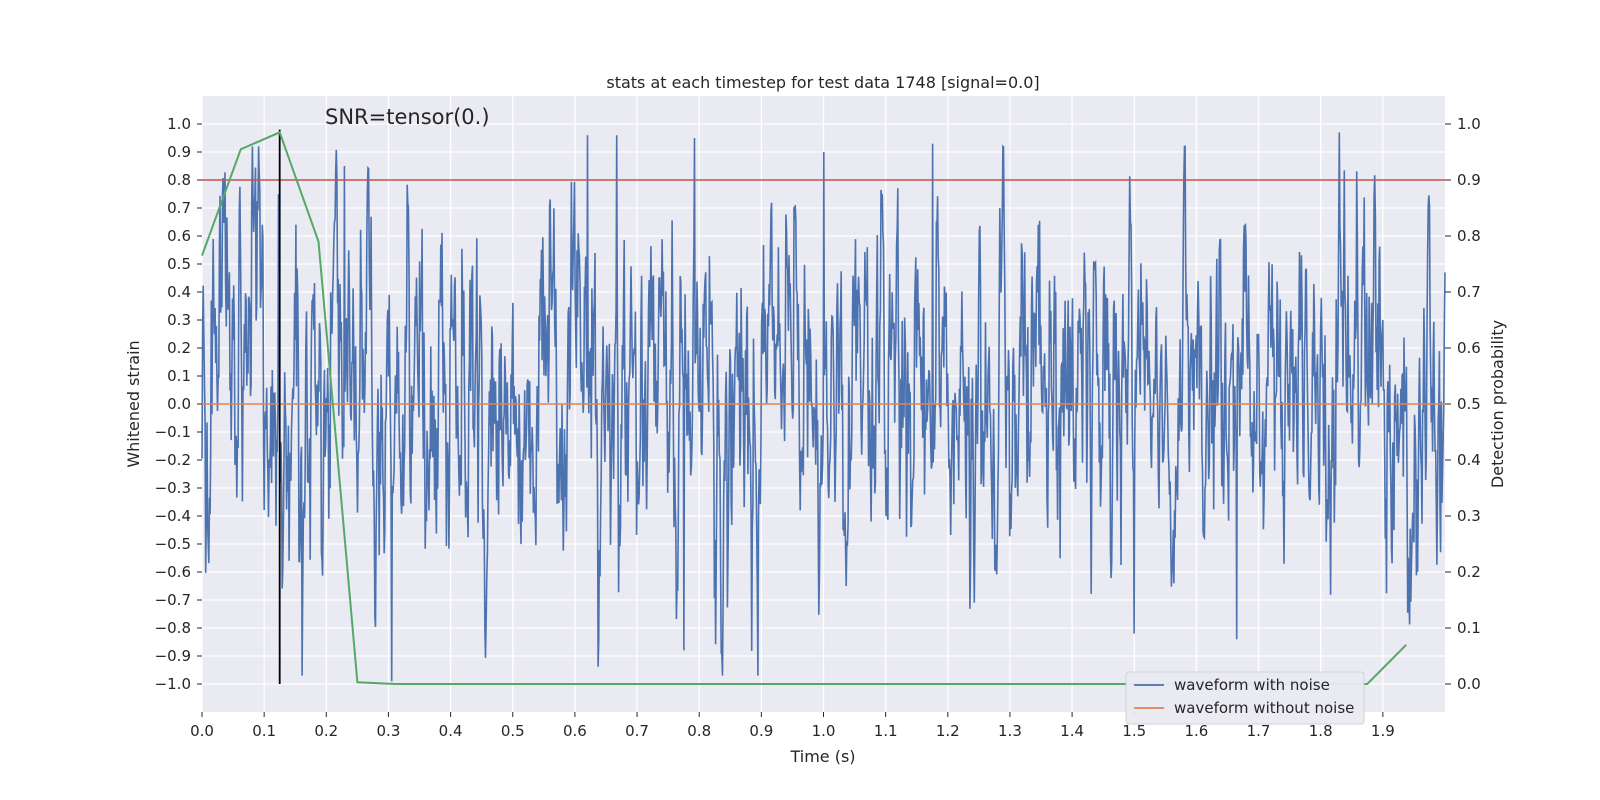 Image resolution: width=1600 pixels, height=800 pixels. What do you see at coordinates (179, 180) in the screenshot?
I see `y-tick-label: 0.8` at bounding box center [179, 180].